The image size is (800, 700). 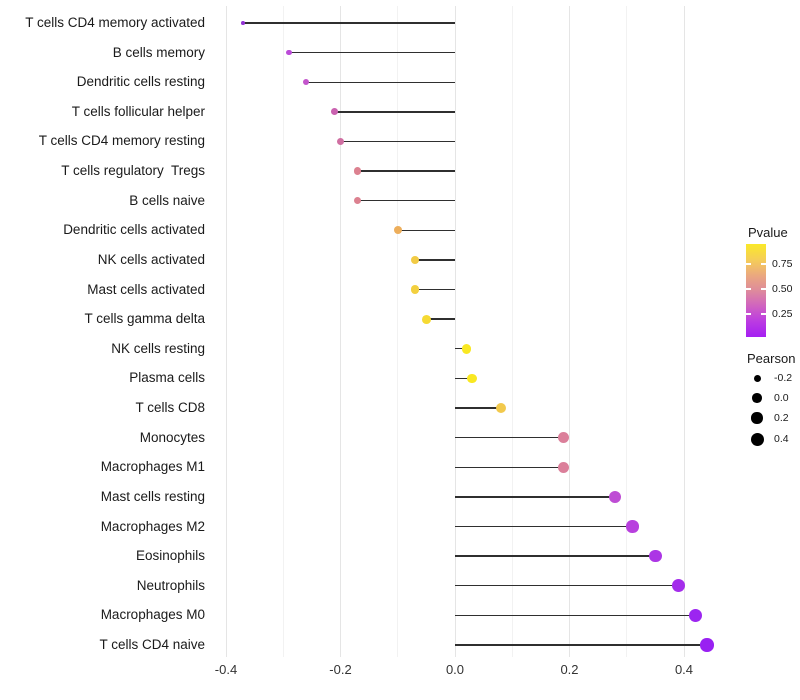 What do you see at coordinates (152, 615) in the screenshot?
I see `category-label: Macrophages M0` at bounding box center [152, 615].